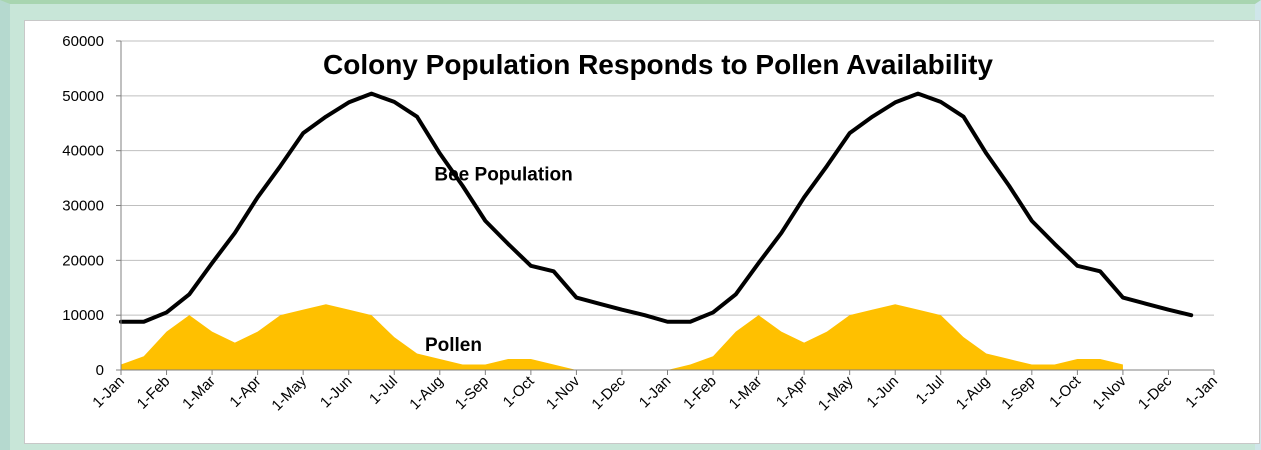 Image resolution: width=1261 pixels, height=450 pixels. I want to click on pollen-area, so click(622, 337).